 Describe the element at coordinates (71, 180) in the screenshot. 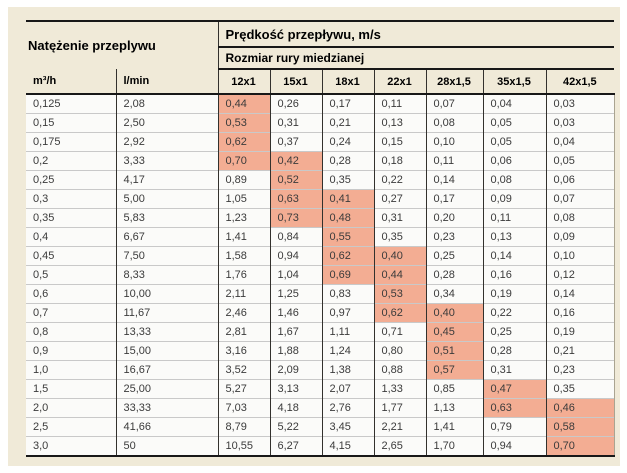

I see `cell-m3h: 0,25` at that location.